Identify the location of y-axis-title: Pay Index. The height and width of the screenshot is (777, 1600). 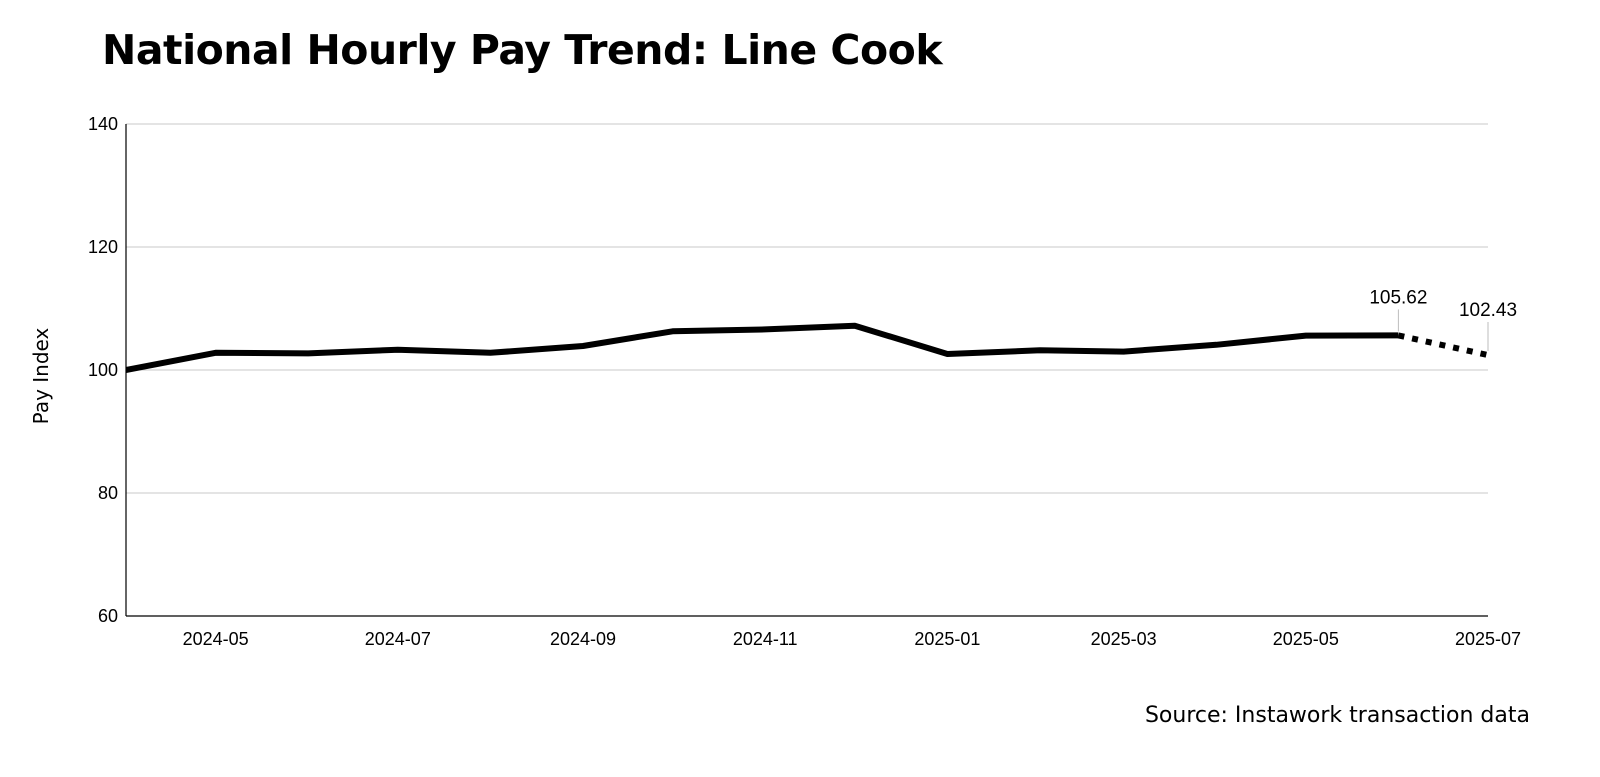
(41, 376).